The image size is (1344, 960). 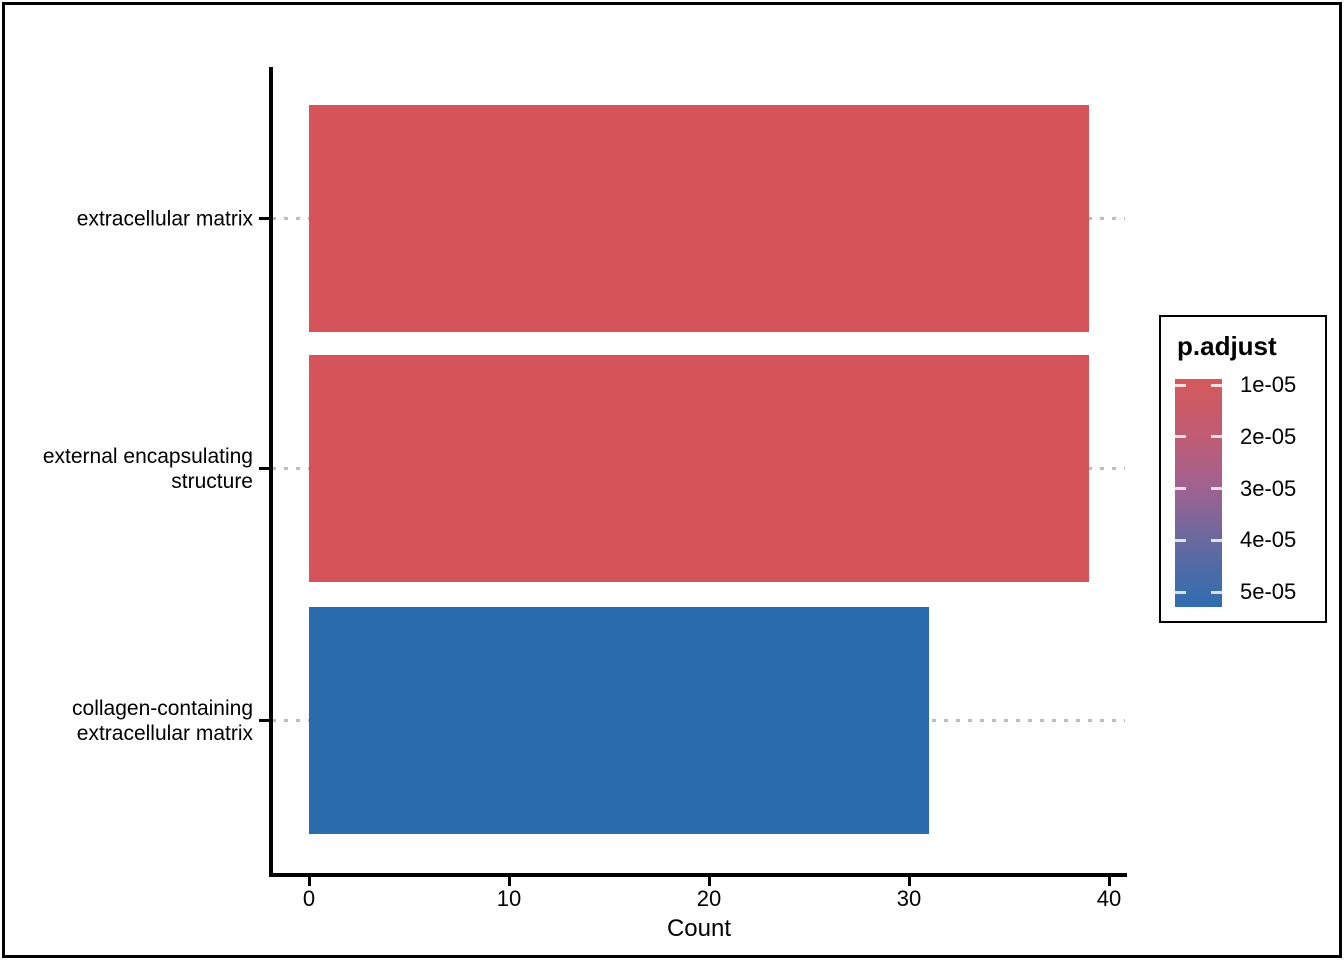 What do you see at coordinates (1227, 346) in the screenshot?
I see `legend-title: p.adjust` at bounding box center [1227, 346].